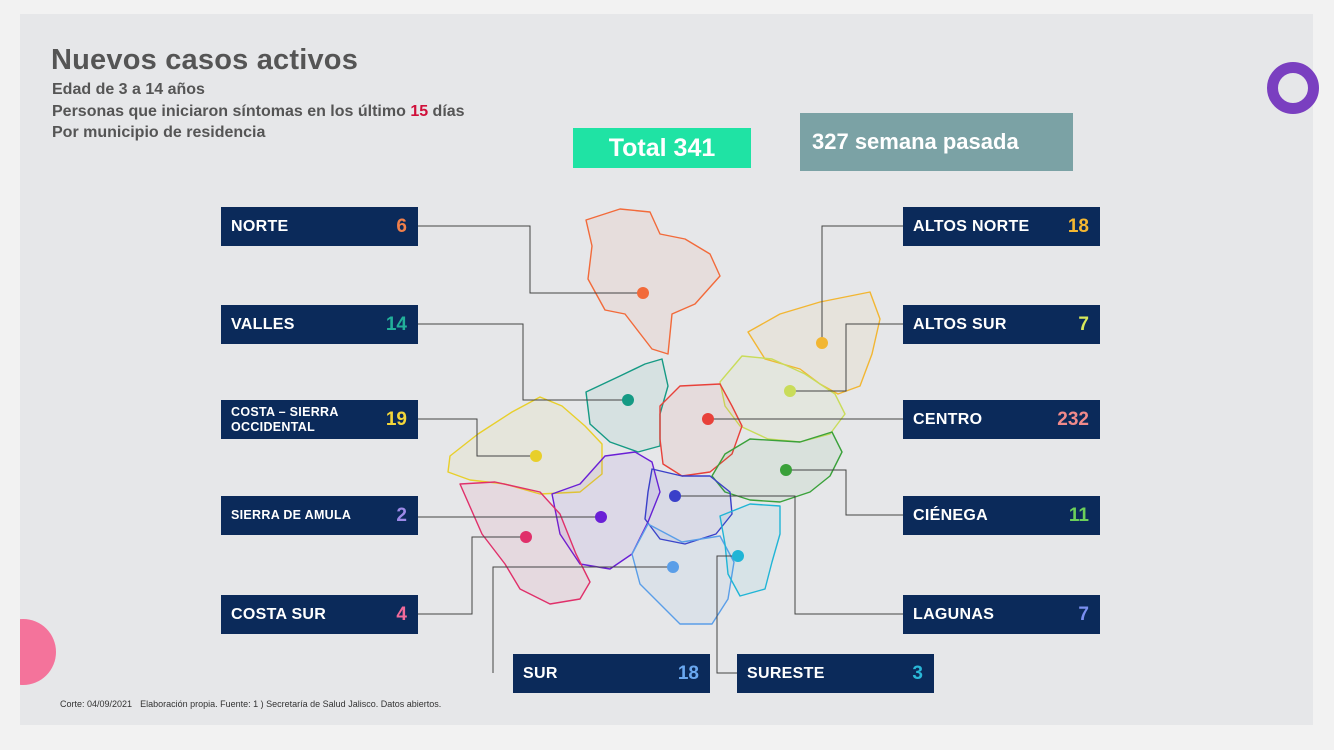 The width and height of the screenshot is (1334, 750). I want to click on region-dot-lagunas, so click(675, 496).